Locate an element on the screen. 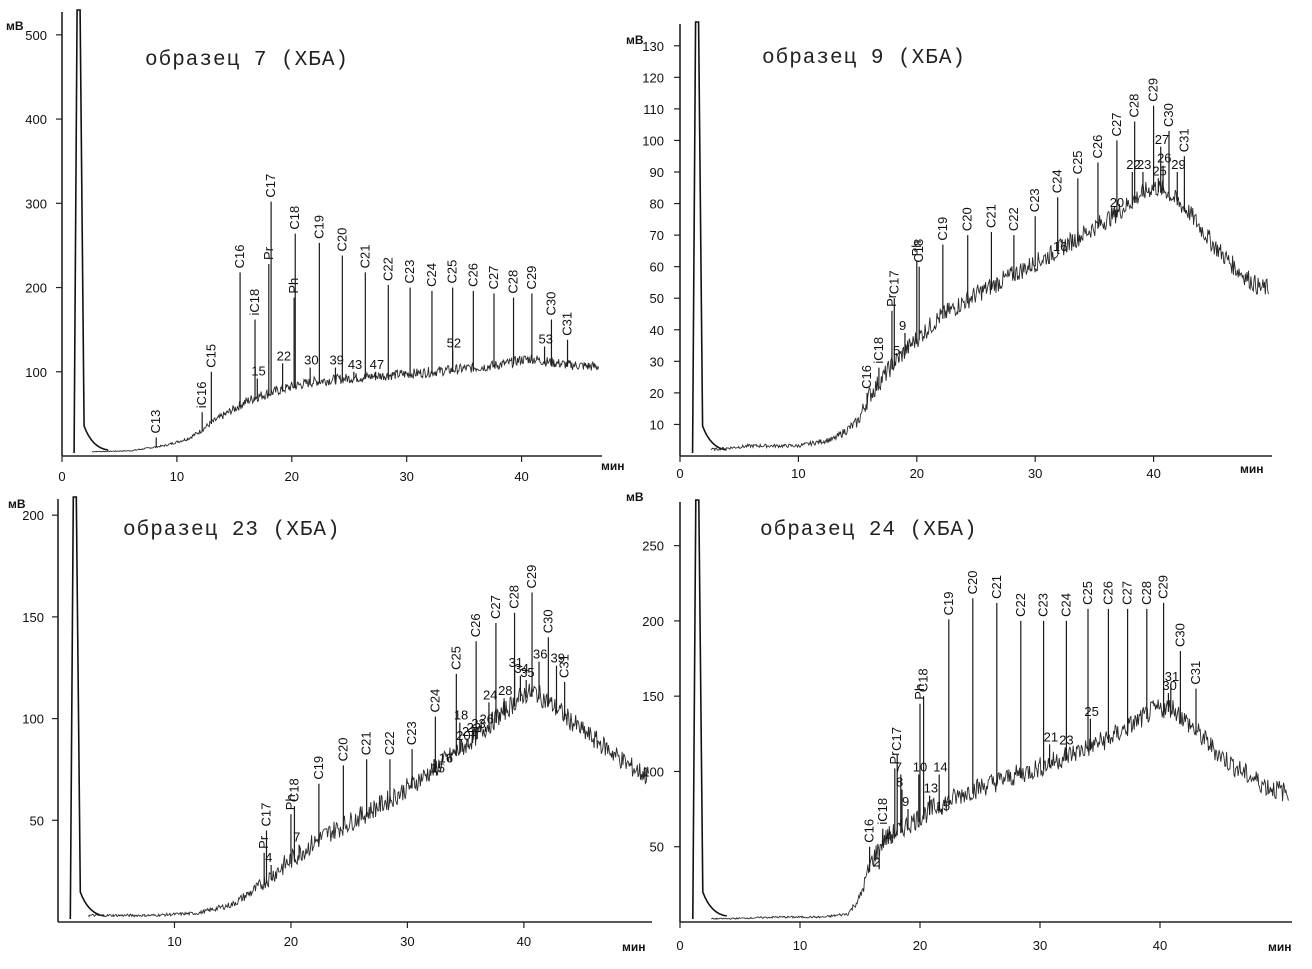 This screenshot has width=1312, height=969. peak-label-34: 34 is located at coordinates (521, 668).